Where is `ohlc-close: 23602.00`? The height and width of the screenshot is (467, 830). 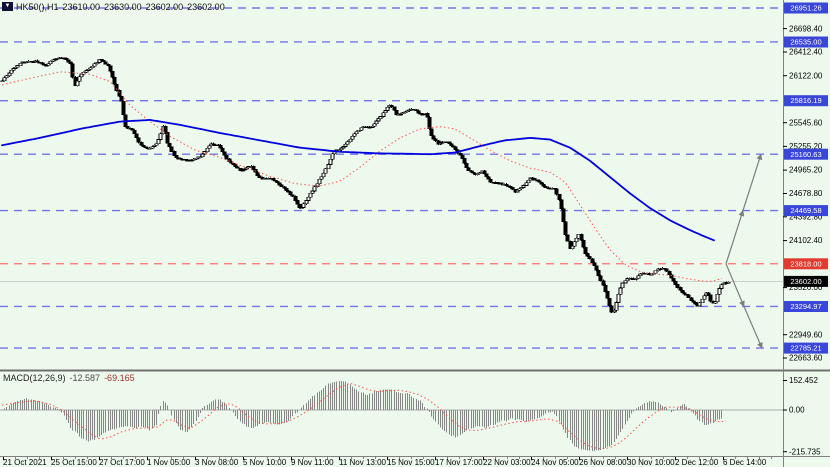 ohlc-close: 23602.00 is located at coordinates (206, 6).